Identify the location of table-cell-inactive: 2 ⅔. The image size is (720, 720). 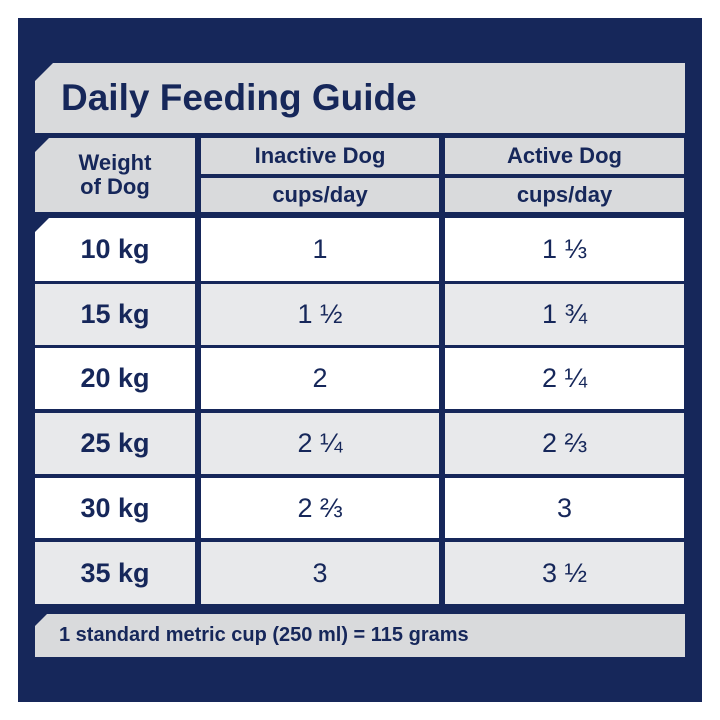
(320, 508).